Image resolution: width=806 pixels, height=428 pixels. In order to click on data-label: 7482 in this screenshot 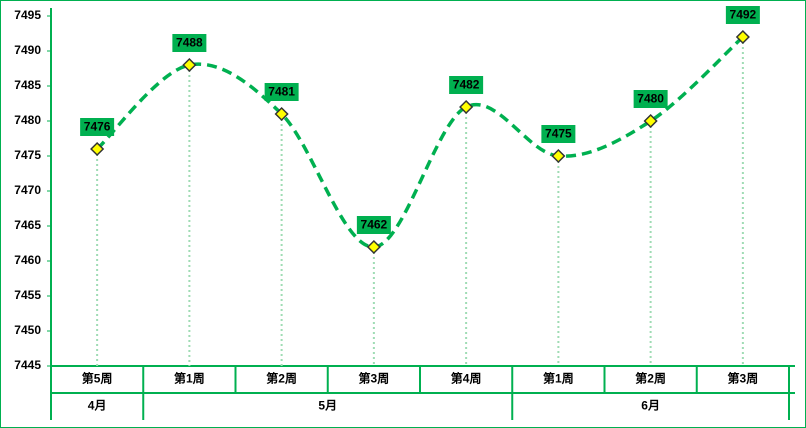, I will do `click(466, 85)`.